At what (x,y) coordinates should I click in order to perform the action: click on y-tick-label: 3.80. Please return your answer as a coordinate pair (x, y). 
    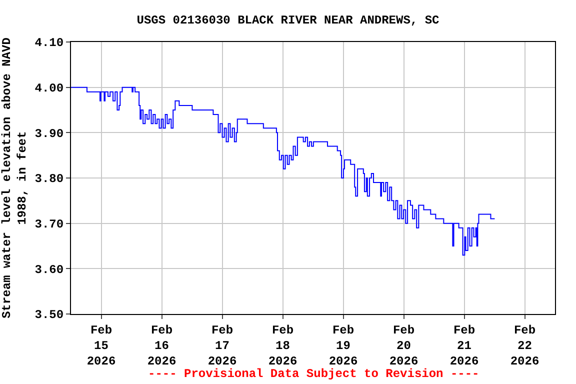
    Looking at the image, I should click on (49, 179).